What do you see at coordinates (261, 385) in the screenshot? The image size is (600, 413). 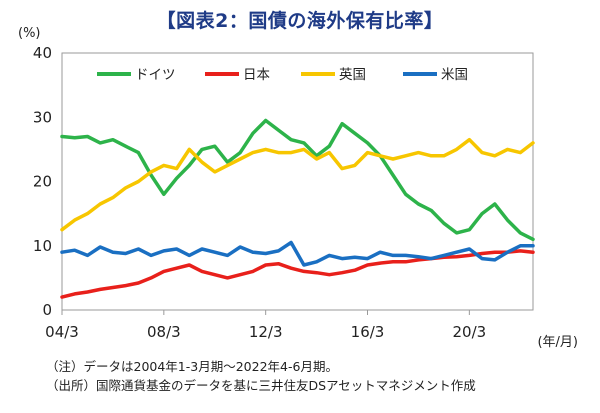 I see `source-line: （出所）国際通貨基金のデータを基に三井住友DSアセットマネジメント作成` at bounding box center [261, 385].